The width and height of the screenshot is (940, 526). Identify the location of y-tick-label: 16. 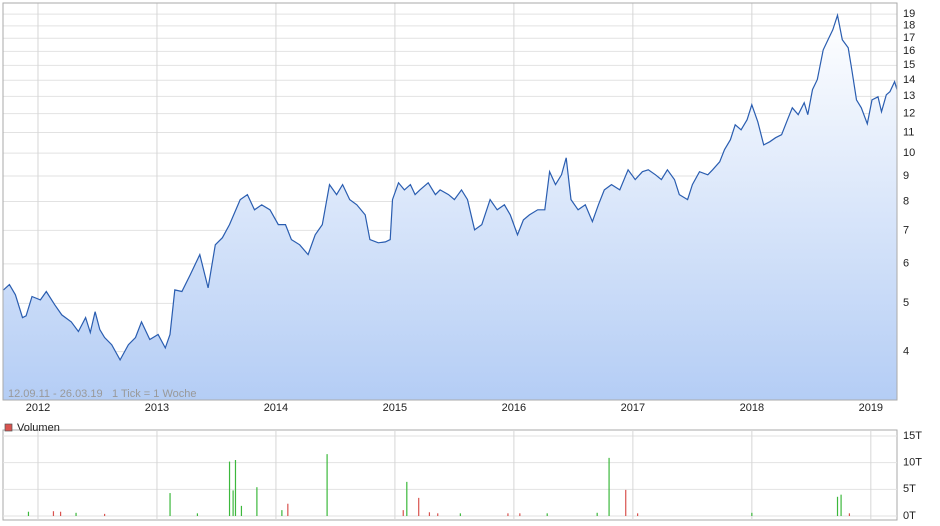
(909, 51).